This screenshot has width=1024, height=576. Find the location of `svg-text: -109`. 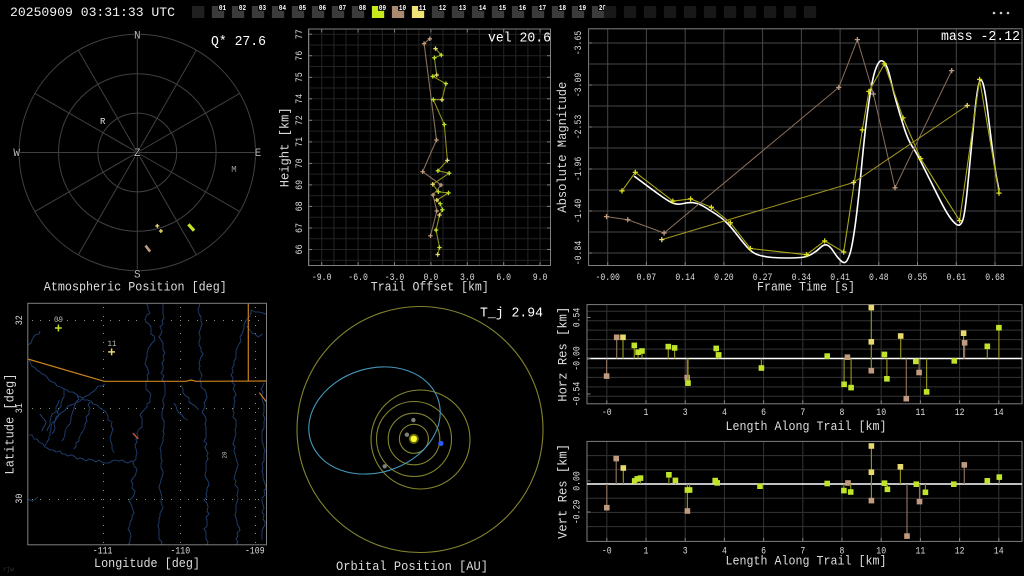

svg-text: -109 is located at coordinates (255, 552).